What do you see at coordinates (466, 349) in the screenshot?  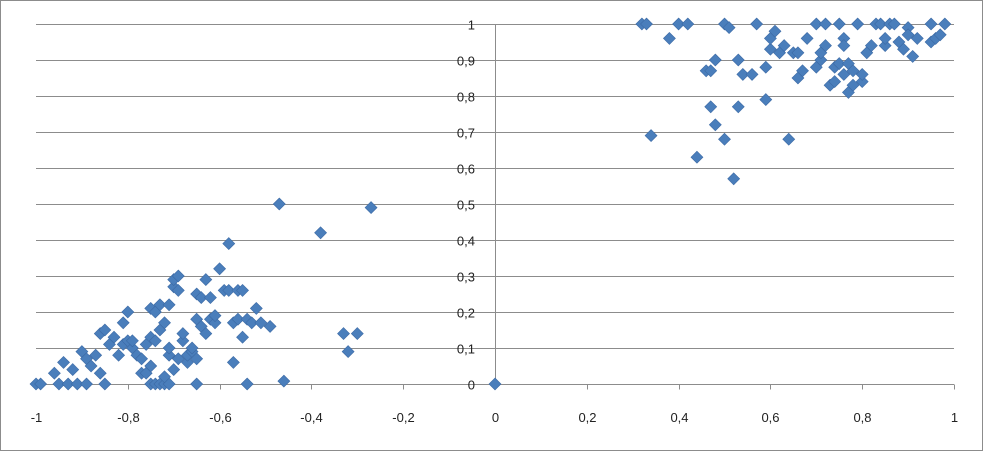 I see `y-tick-label: 0,1` at bounding box center [466, 349].